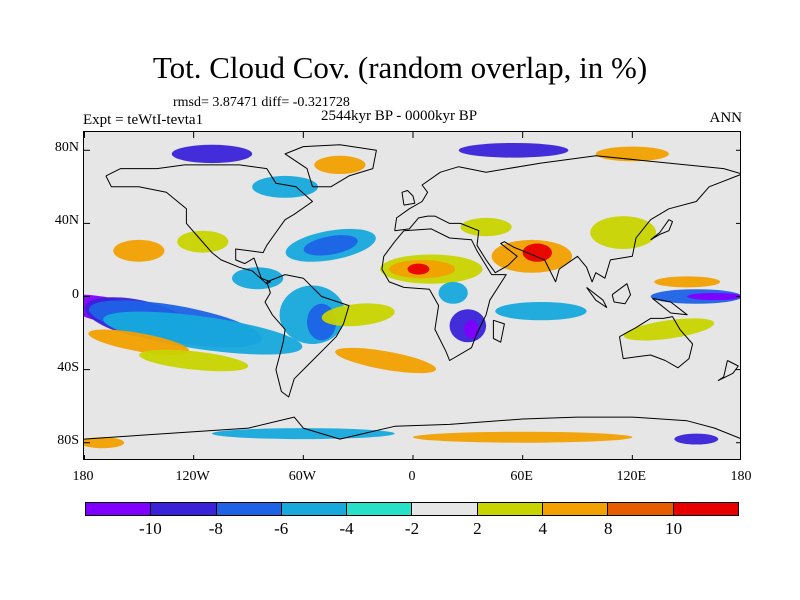  I want to click on anomaly-region-east-asia-positive, so click(623, 232).